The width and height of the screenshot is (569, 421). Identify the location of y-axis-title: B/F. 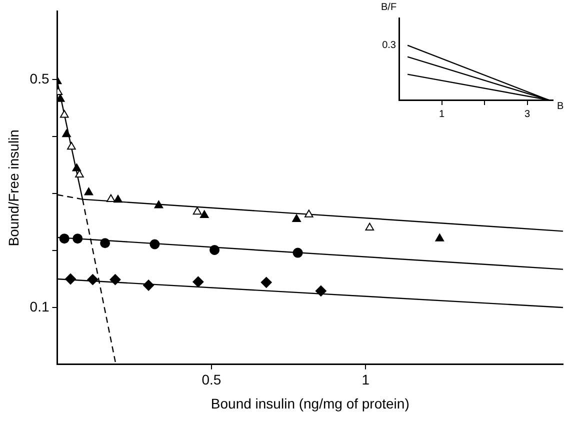
(389, 7).